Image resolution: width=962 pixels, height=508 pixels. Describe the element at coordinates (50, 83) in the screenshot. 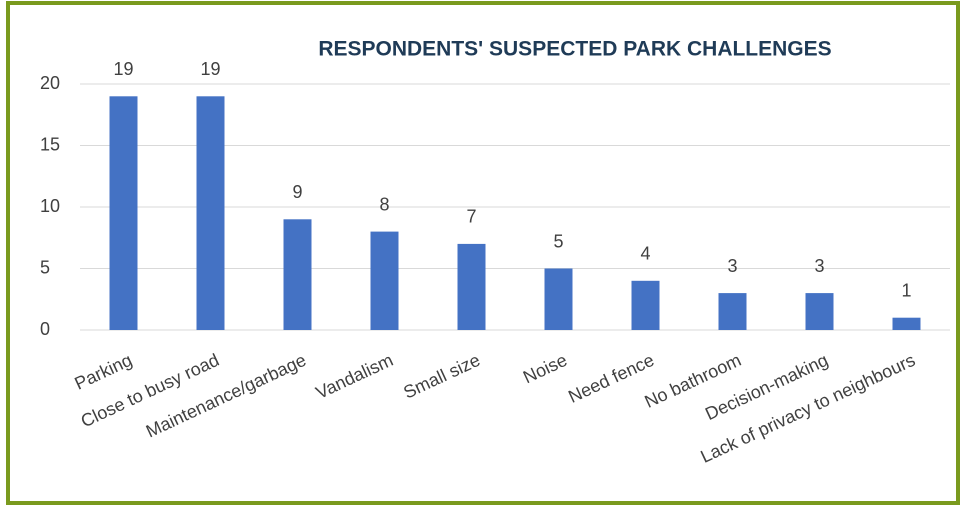

I see `y-tick-label: 20` at that location.